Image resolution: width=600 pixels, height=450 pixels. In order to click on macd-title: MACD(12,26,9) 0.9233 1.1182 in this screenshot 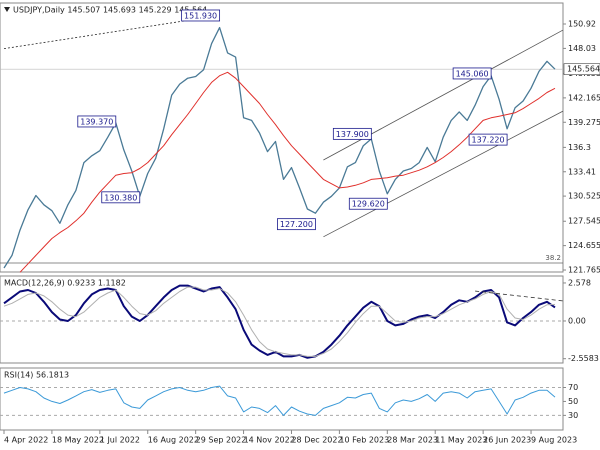, I will do `click(65, 283)`.